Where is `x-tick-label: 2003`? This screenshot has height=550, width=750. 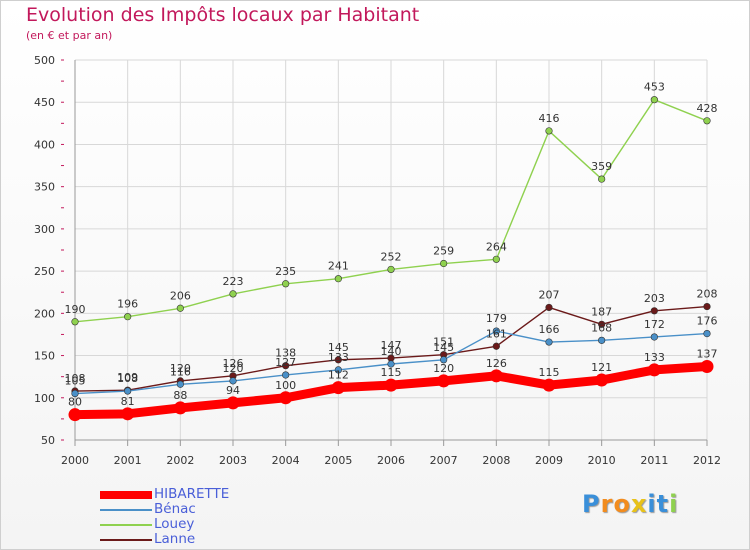 x-tick-label: 2003 is located at coordinates (233, 460).